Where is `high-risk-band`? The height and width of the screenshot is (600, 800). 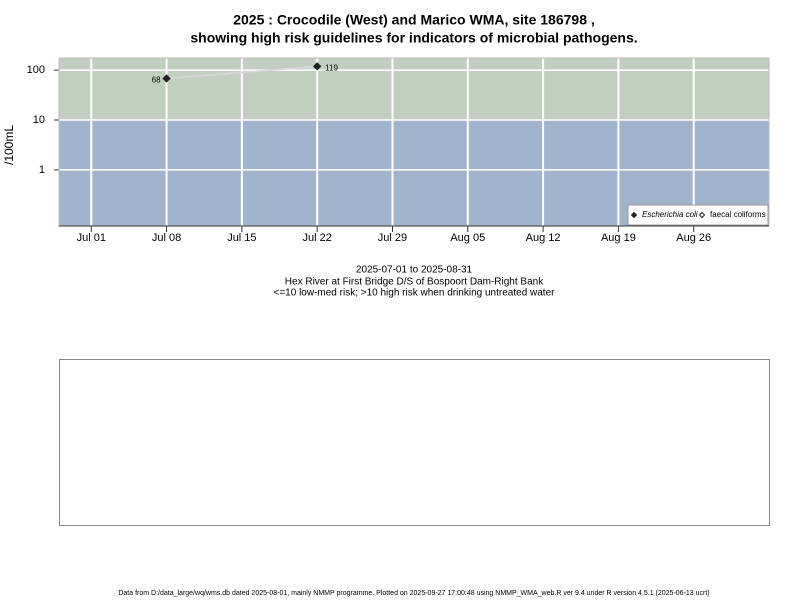 high-risk-band is located at coordinates (414, 89).